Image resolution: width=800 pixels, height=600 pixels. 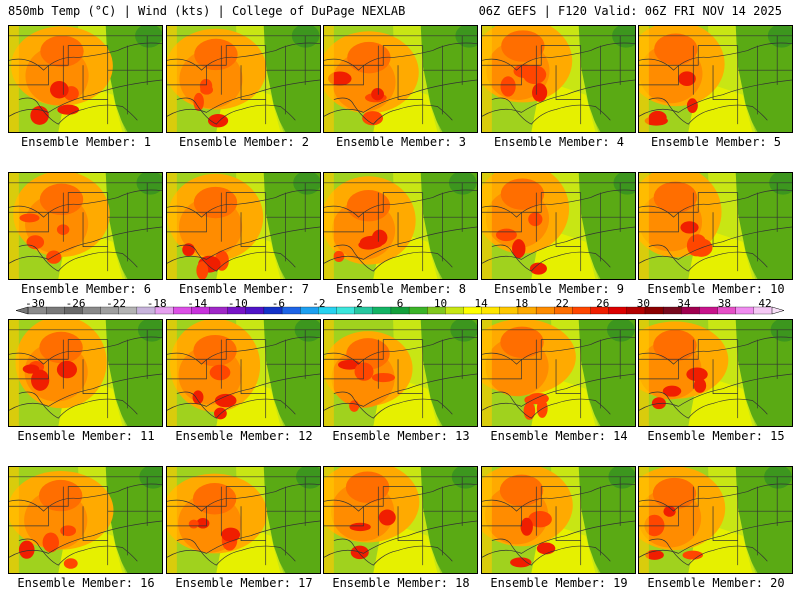 What do you see at coordinates (237, 303) in the screenshot?
I see `colorbar-tick-label: -10` at bounding box center [237, 303].